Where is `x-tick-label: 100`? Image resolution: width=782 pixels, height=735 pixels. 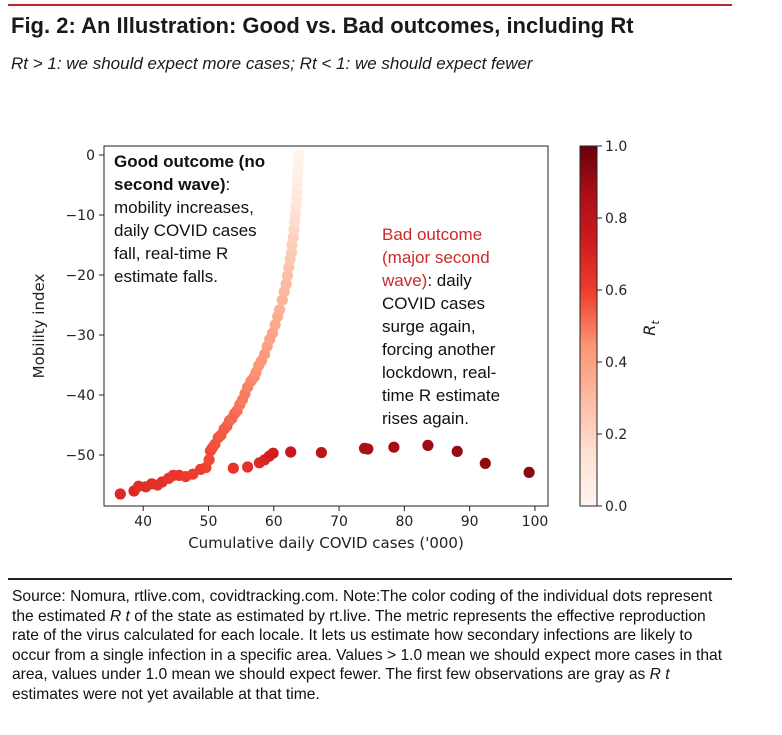
x-tick-label: 100 is located at coordinates (535, 522).